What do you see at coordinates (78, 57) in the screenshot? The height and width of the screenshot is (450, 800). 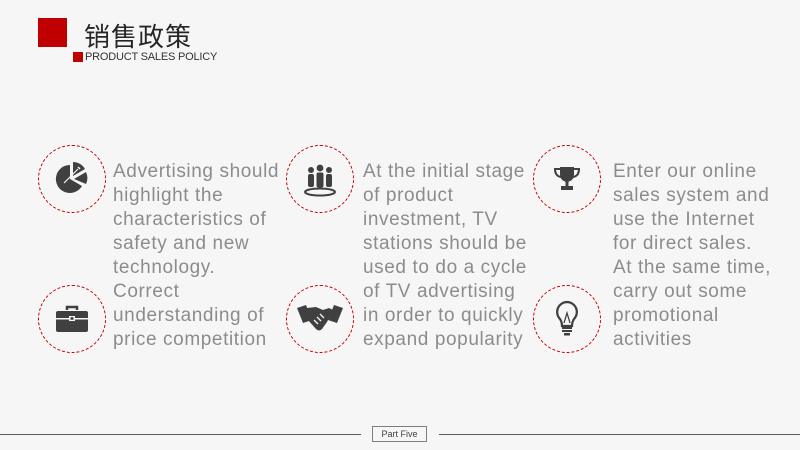 I see `subtitle-accent-square` at bounding box center [78, 57].